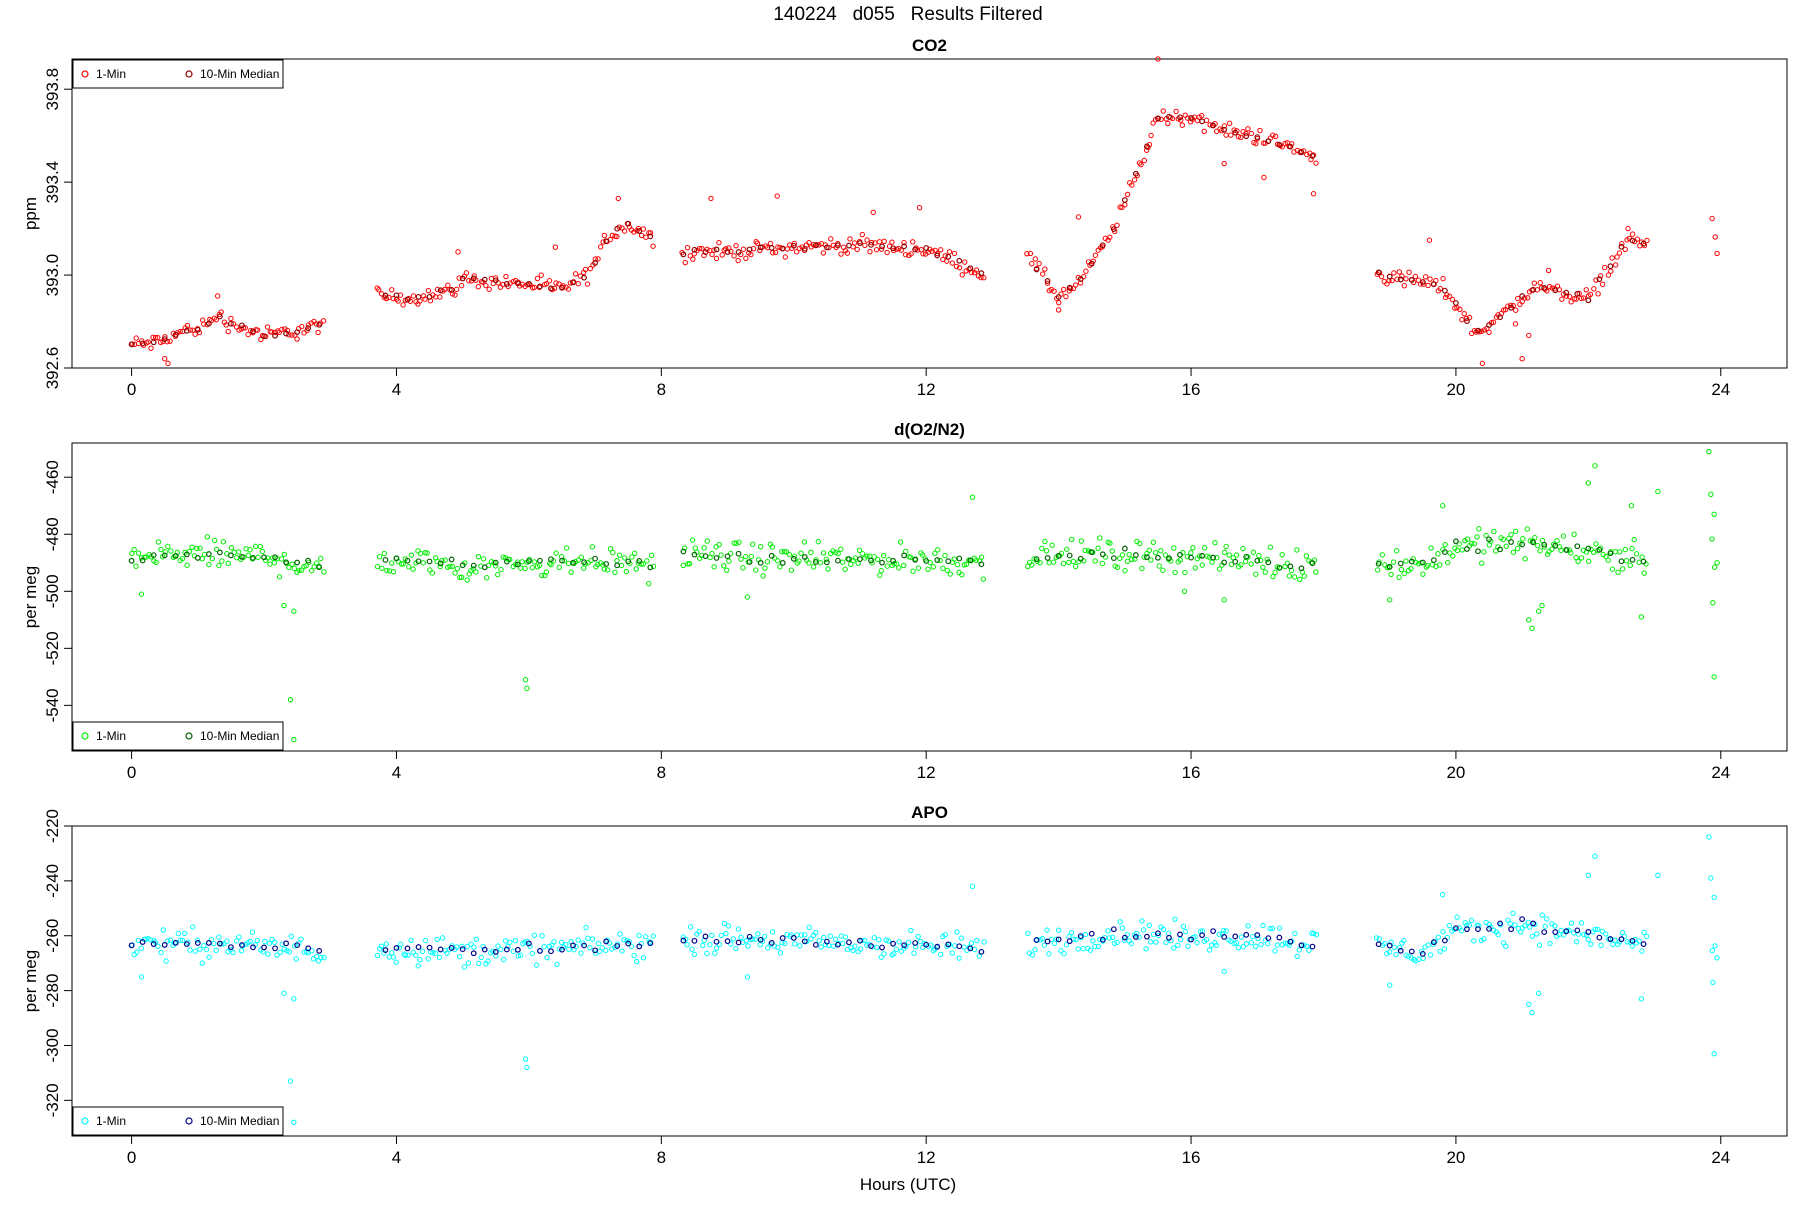 This screenshot has height=1205, width=1800. I want to click on legend-box, so click(178, 1121).